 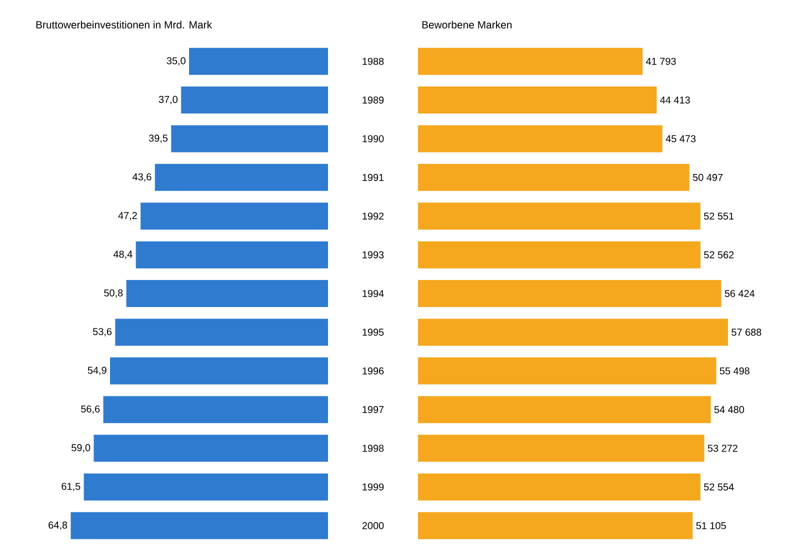 What do you see at coordinates (729, 410) in the screenshot?
I see `data-label: 54 480` at bounding box center [729, 410].